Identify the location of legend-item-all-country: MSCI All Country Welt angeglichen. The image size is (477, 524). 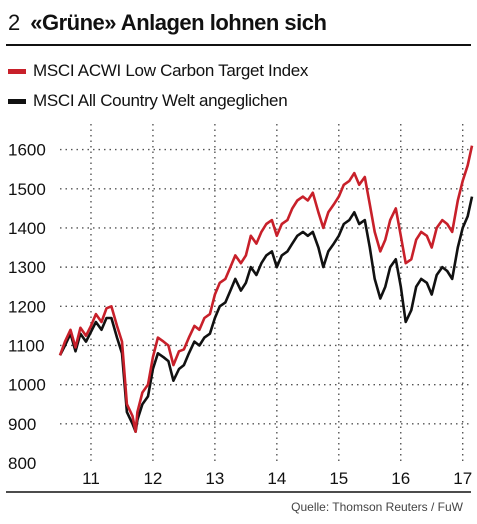
(158, 101).